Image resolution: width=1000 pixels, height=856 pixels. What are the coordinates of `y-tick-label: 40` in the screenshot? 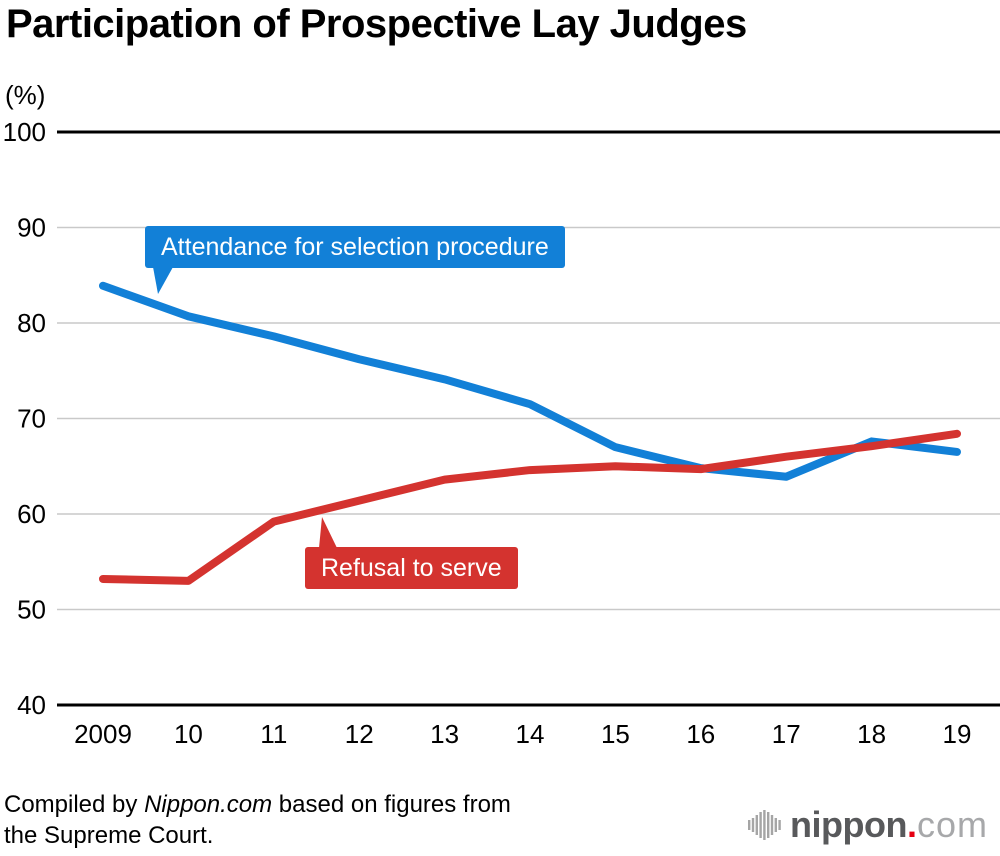 It's located at (31, 705).